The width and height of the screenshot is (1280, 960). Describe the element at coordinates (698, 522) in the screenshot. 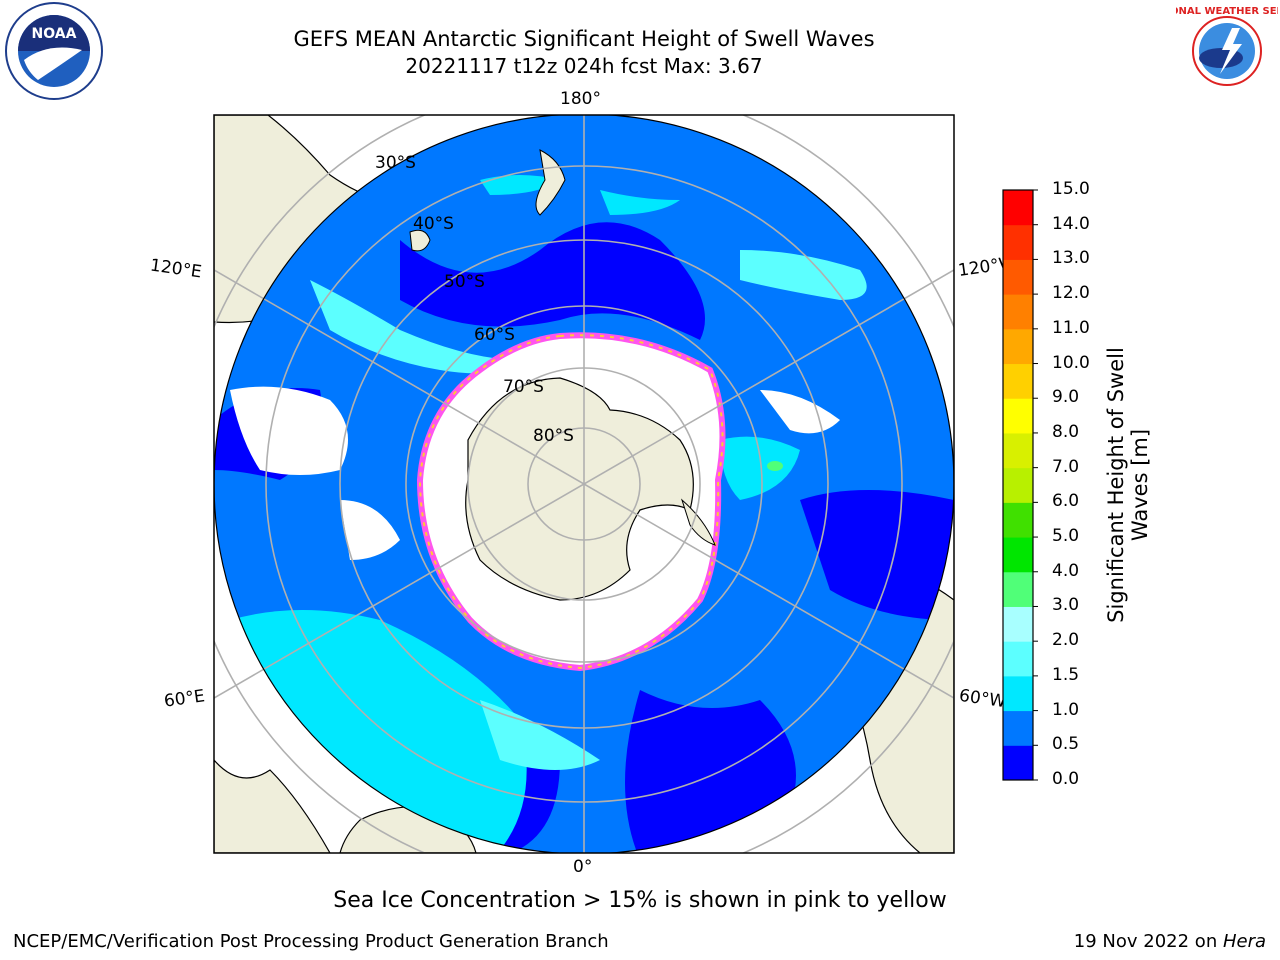

I see `antarctic-peninsula` at that location.